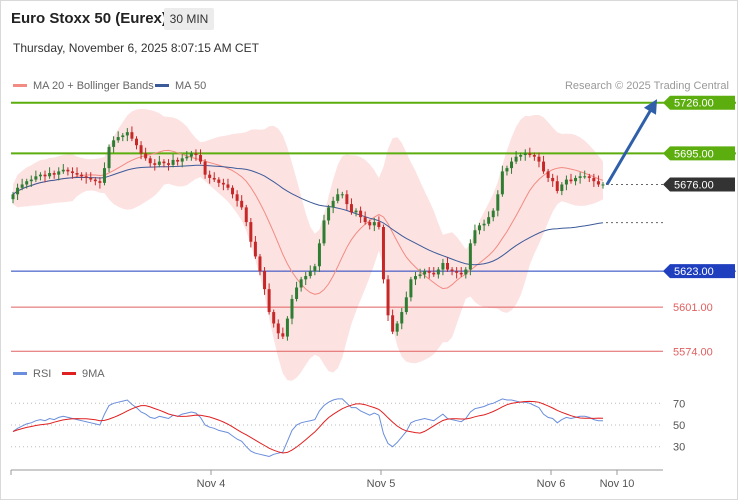 This screenshot has width=738, height=500. What do you see at coordinates (630, 144) in the screenshot?
I see `projection-arrow-shaft` at bounding box center [630, 144].